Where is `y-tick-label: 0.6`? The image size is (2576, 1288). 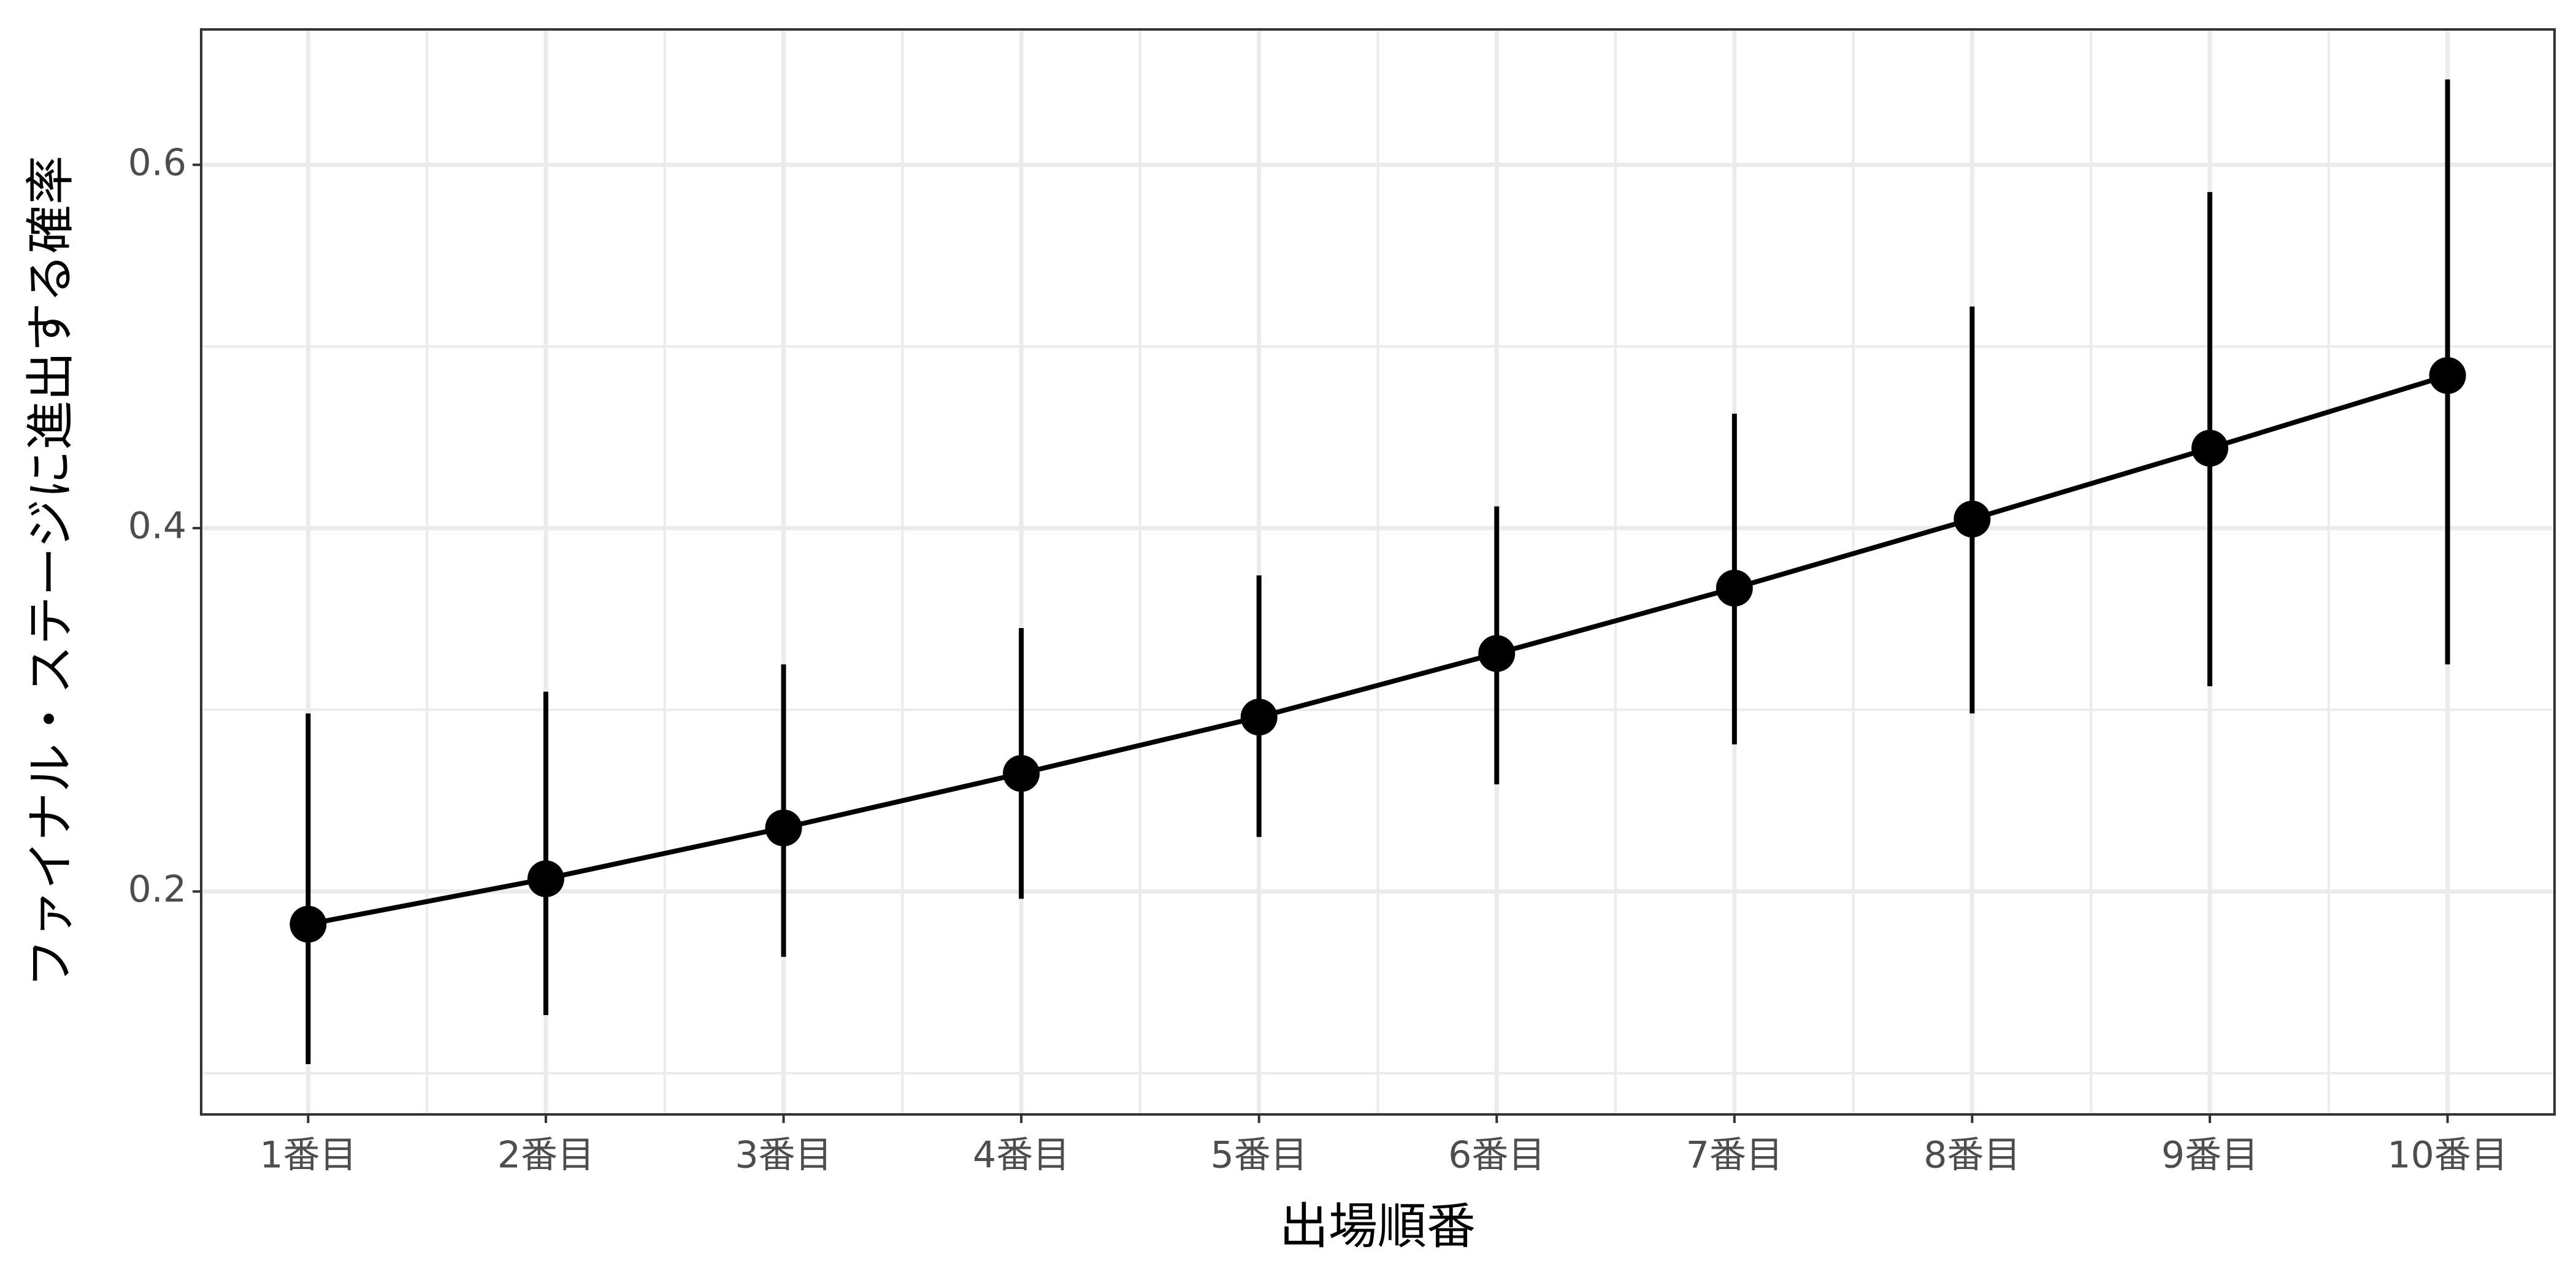
y-tick-label: 0.6 is located at coordinates (157, 162).